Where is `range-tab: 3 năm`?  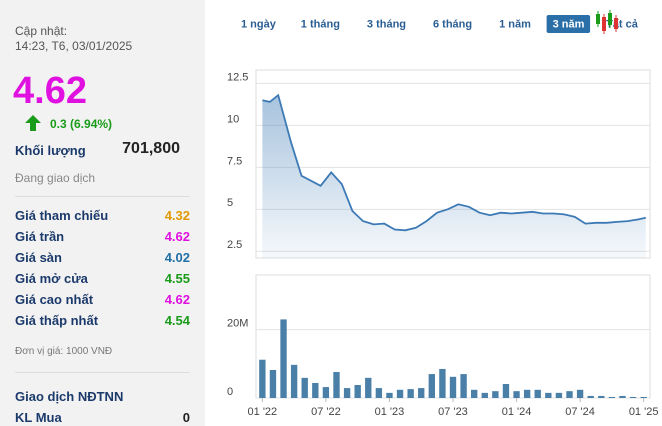 range-tab: 3 năm is located at coordinates (568, 24).